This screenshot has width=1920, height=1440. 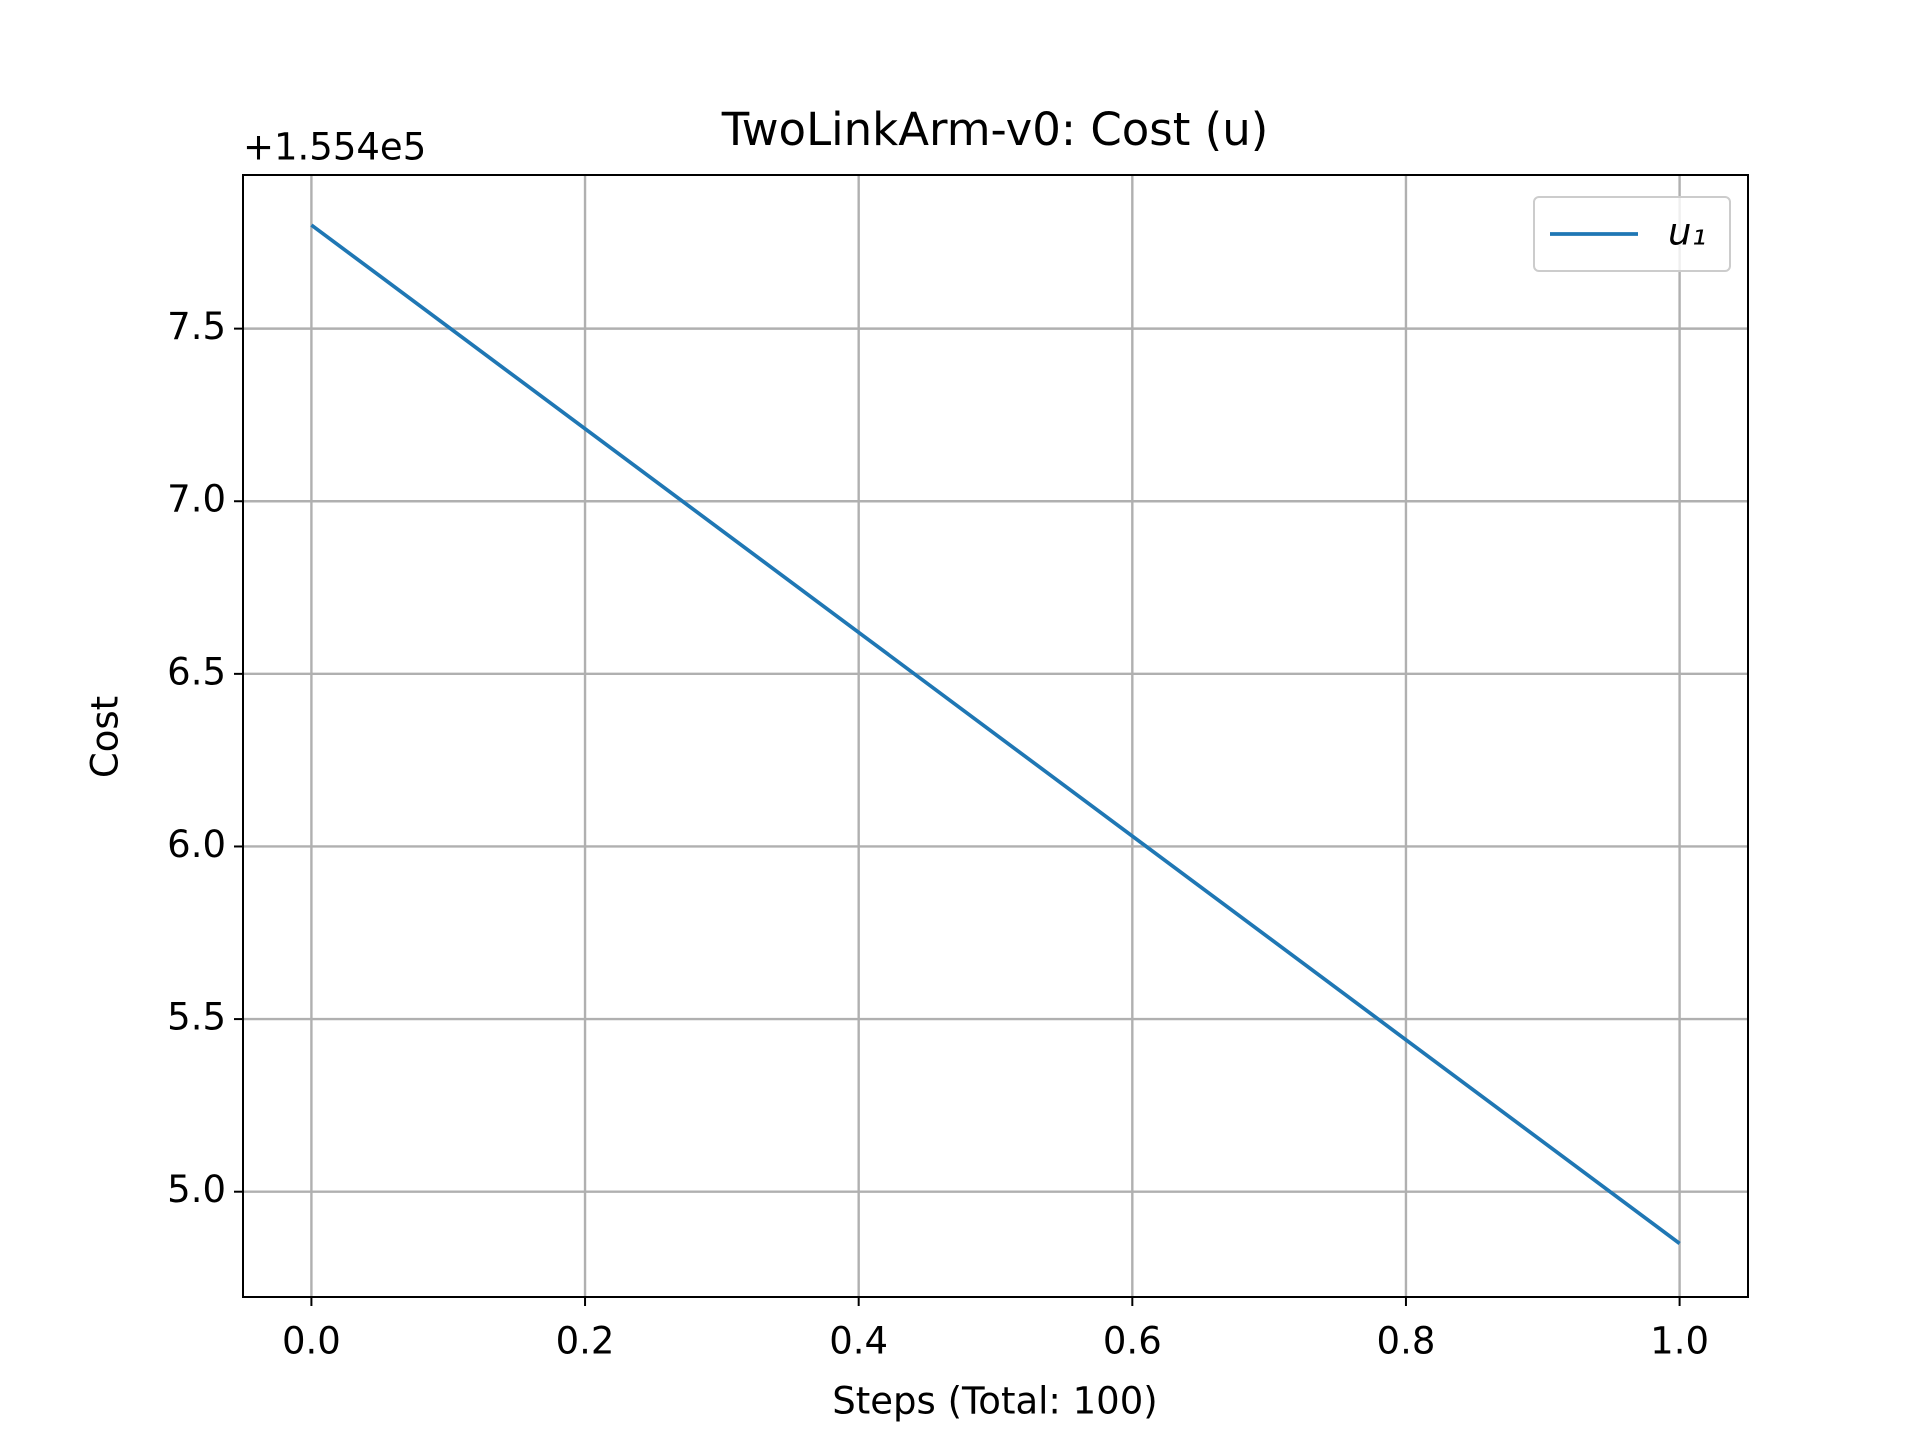 I want to click on x-axis-label: Steps (Total: 100), so click(x=994, y=1401).